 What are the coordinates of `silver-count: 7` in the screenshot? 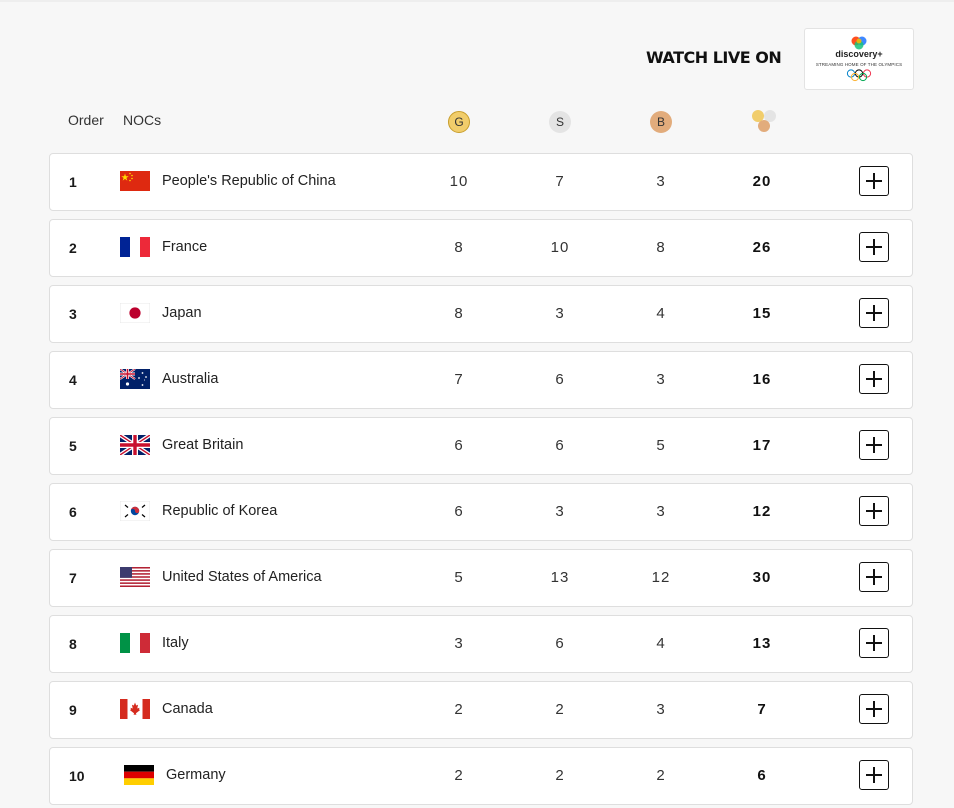 It's located at (560, 181).